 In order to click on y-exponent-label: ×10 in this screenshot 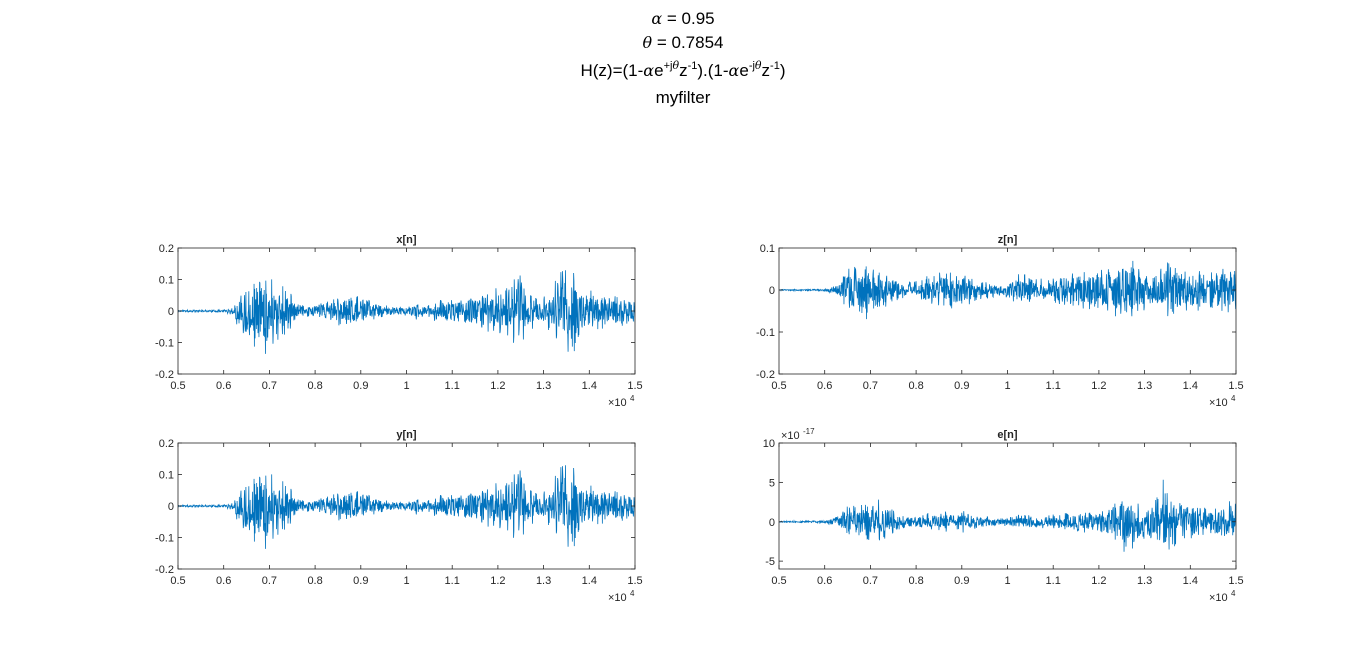, I will do `click(790, 436)`.